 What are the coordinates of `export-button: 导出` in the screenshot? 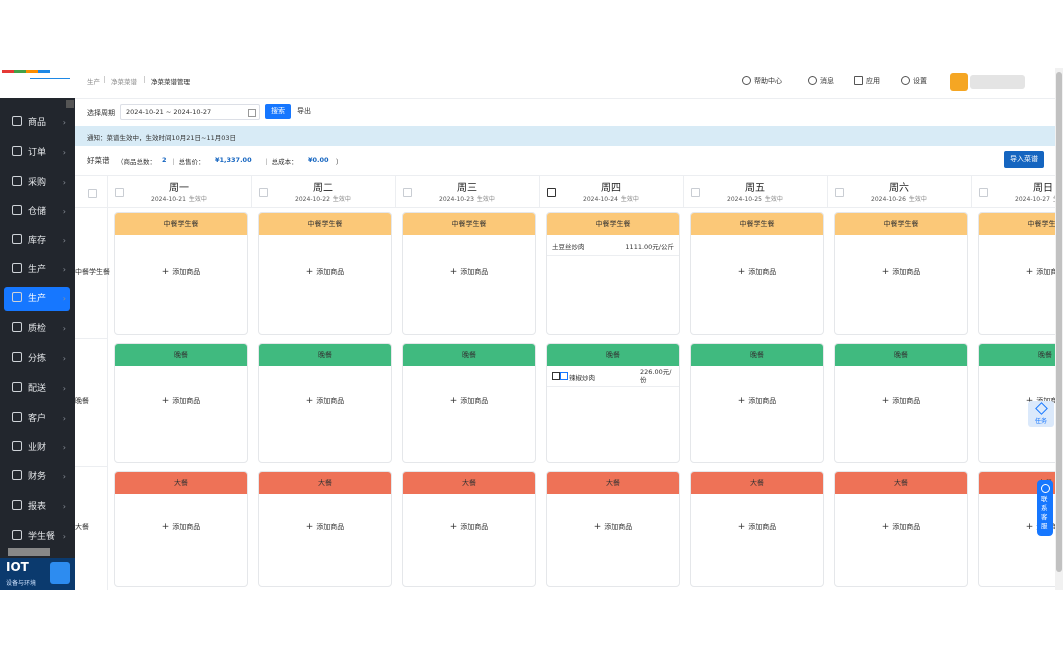 It's located at (304, 111).